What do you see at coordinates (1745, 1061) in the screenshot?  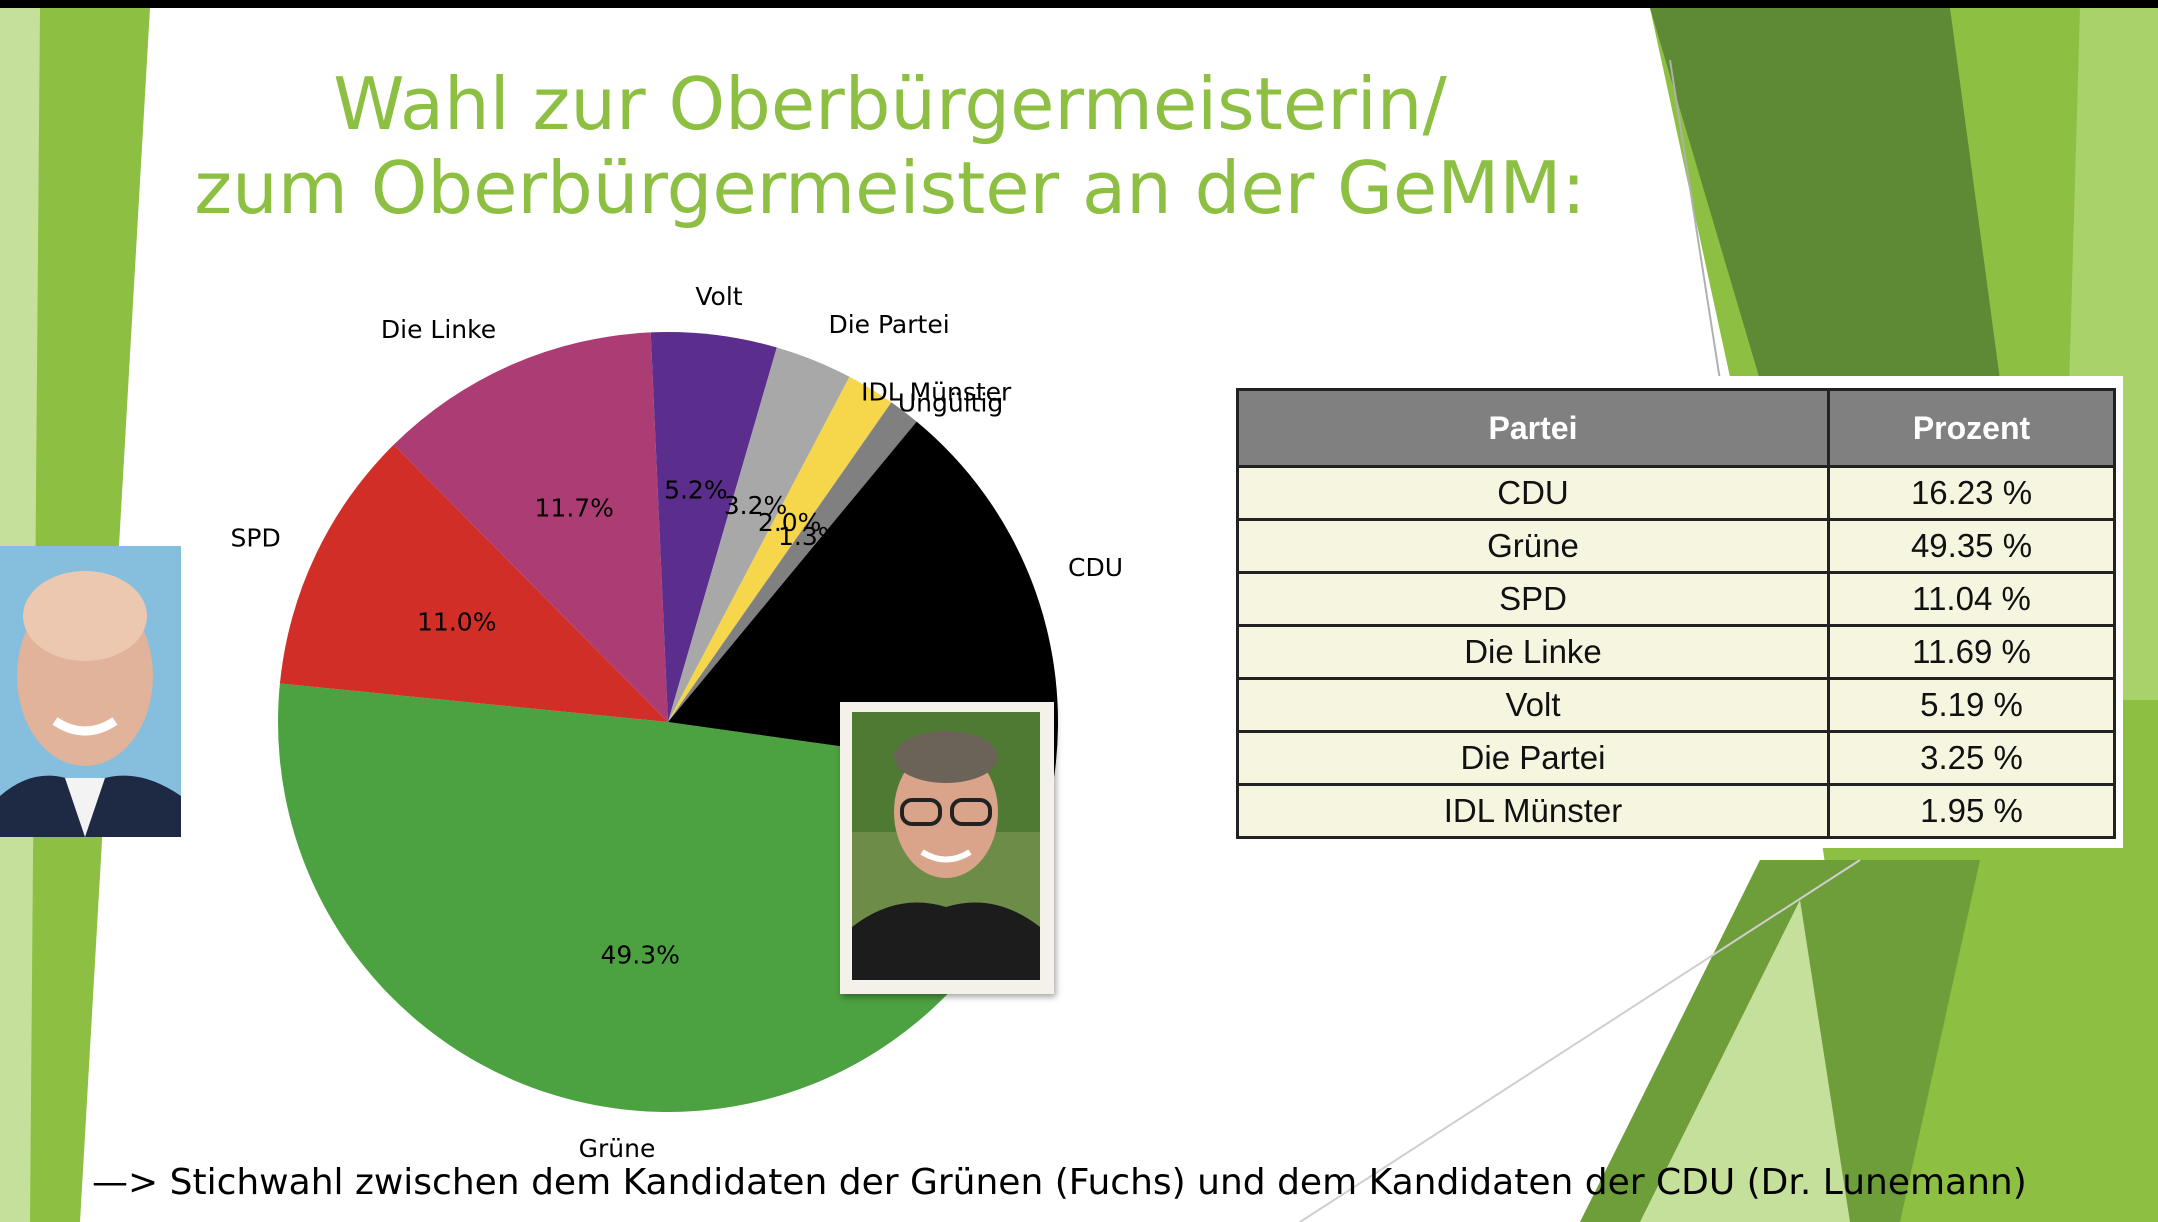 I see `bottom-right-light-shape` at bounding box center [1745, 1061].